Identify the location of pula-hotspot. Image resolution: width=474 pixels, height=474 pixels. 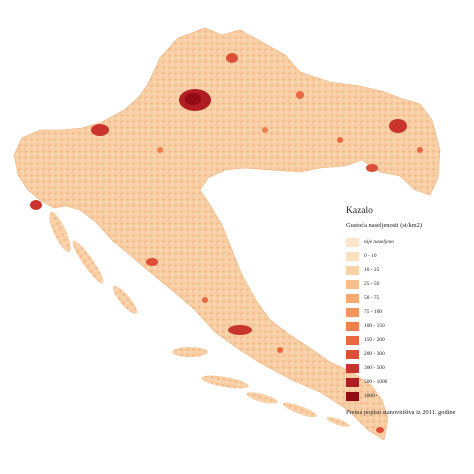
(36, 205).